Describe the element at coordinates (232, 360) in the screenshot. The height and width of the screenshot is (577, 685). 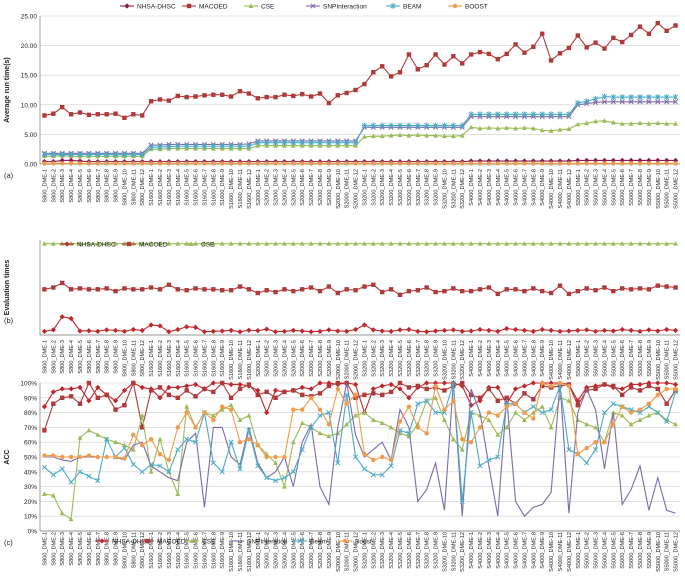
I see `x-tick-label: S1600_DME-10` at that location.